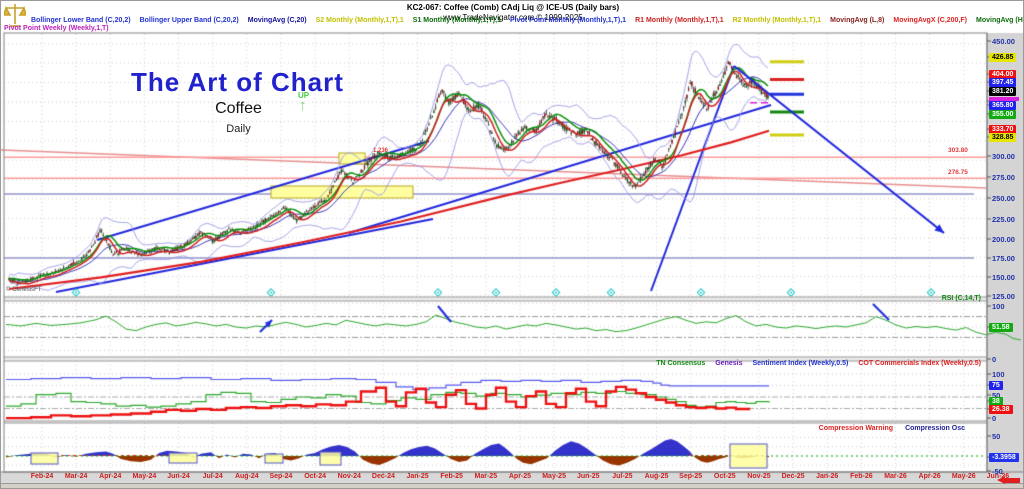  I want to click on scroll-left-arrow, so click(1010, 480).